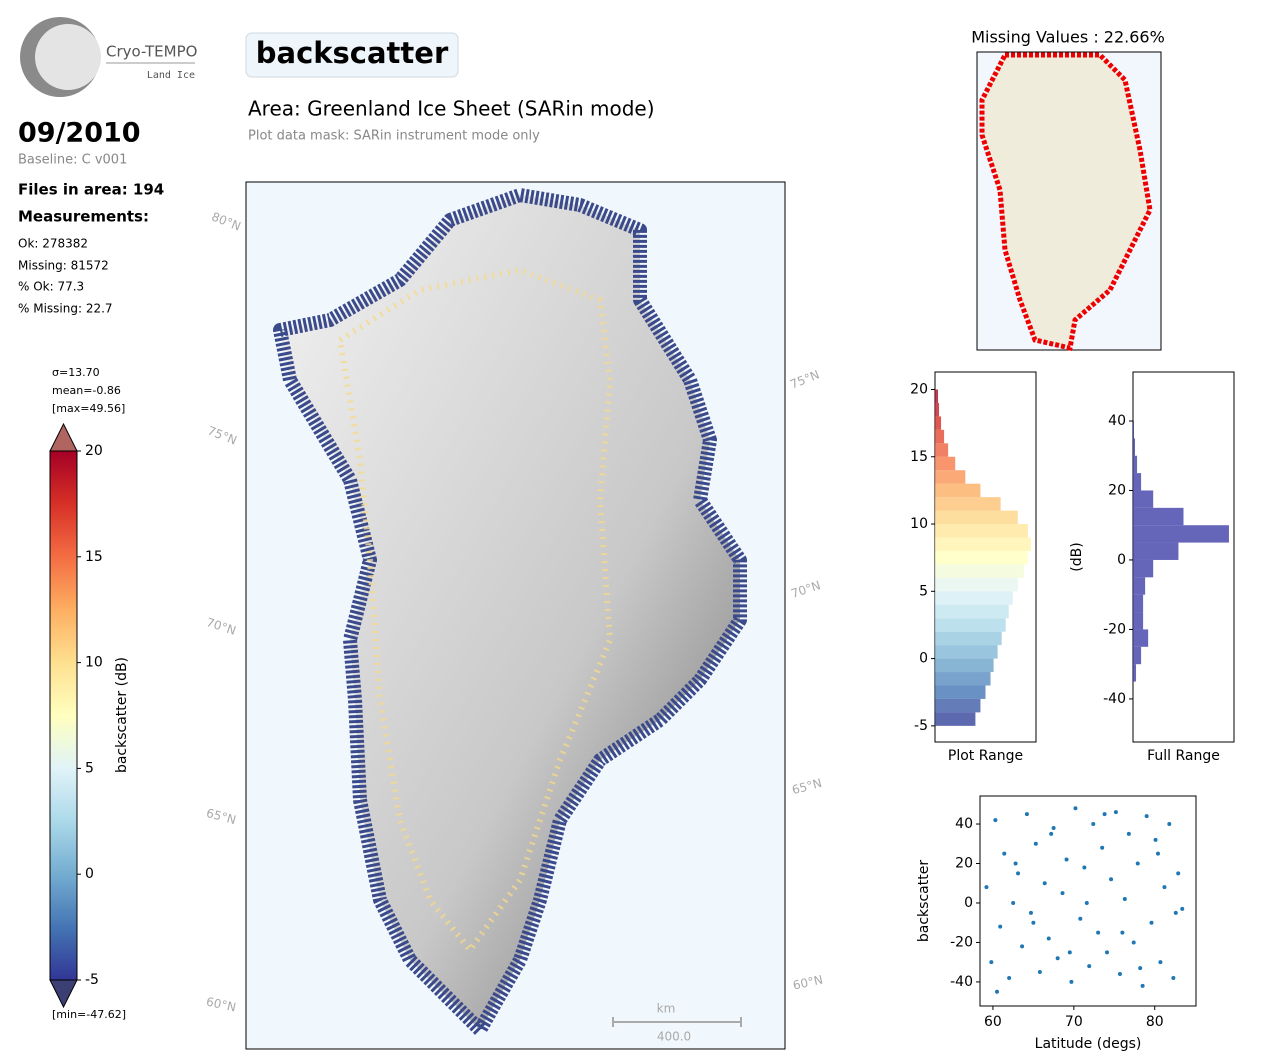 The image size is (1272, 1064). I want to click on min-annotation: [min=-47.62], so click(89, 1014).